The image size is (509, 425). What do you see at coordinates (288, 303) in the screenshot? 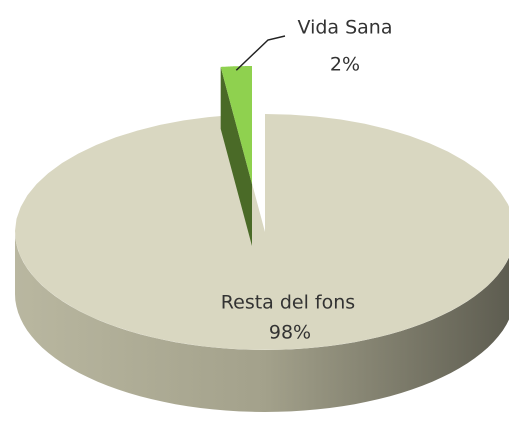
I see `slice-label: Resta del fons` at bounding box center [288, 303].